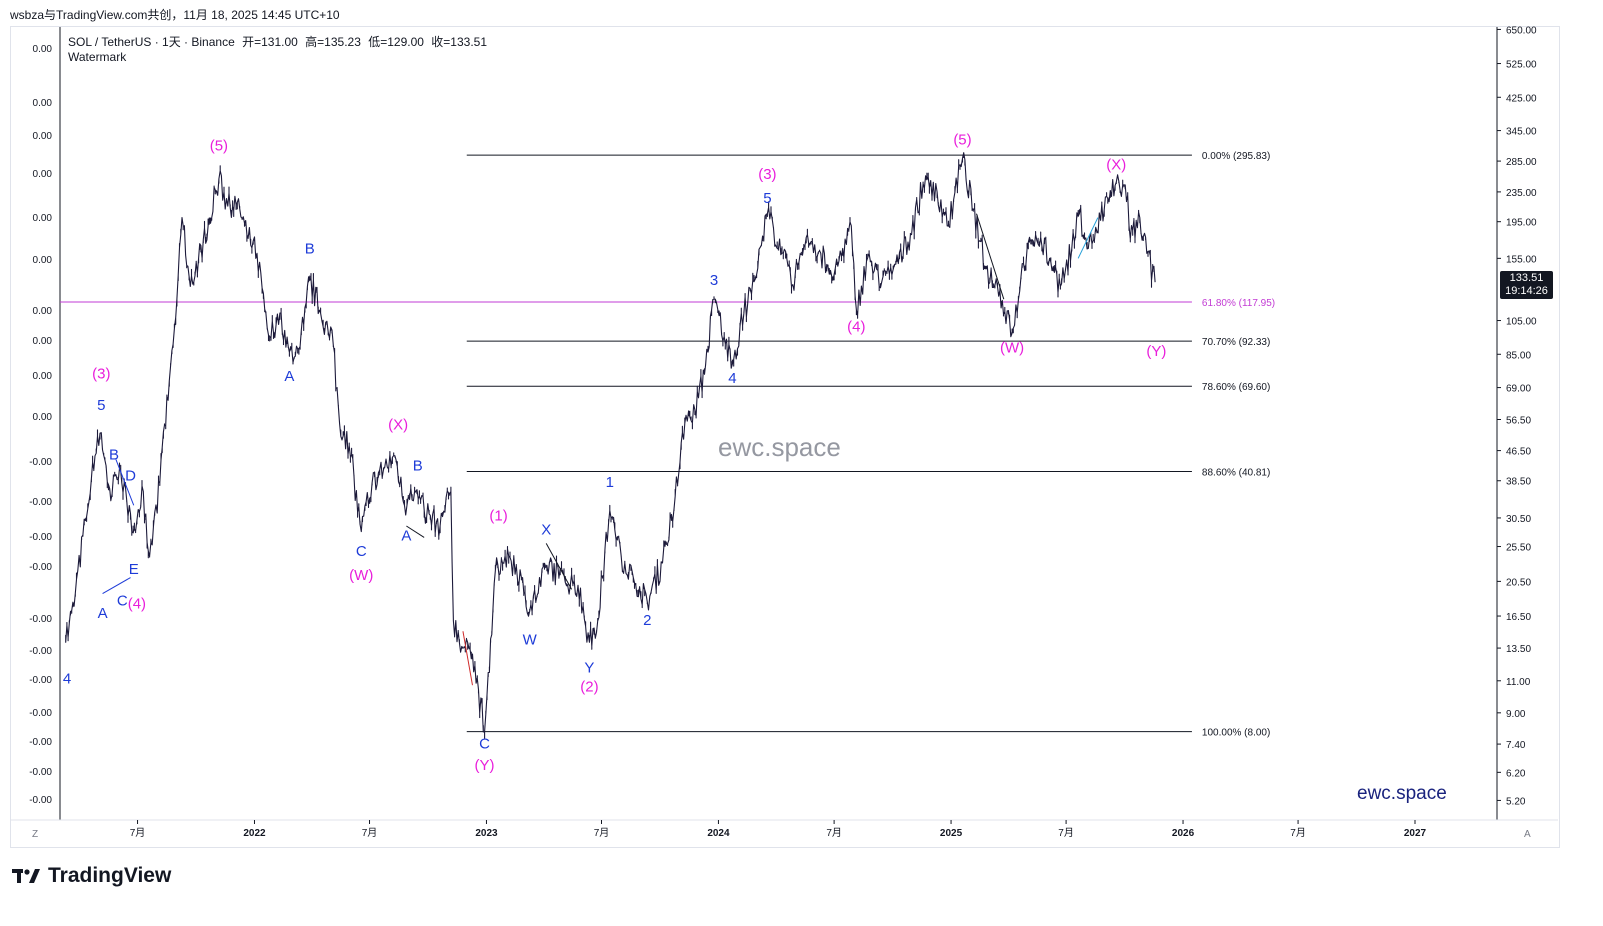 The width and height of the screenshot is (1603, 926). I want to click on wave-label: 2, so click(647, 620).